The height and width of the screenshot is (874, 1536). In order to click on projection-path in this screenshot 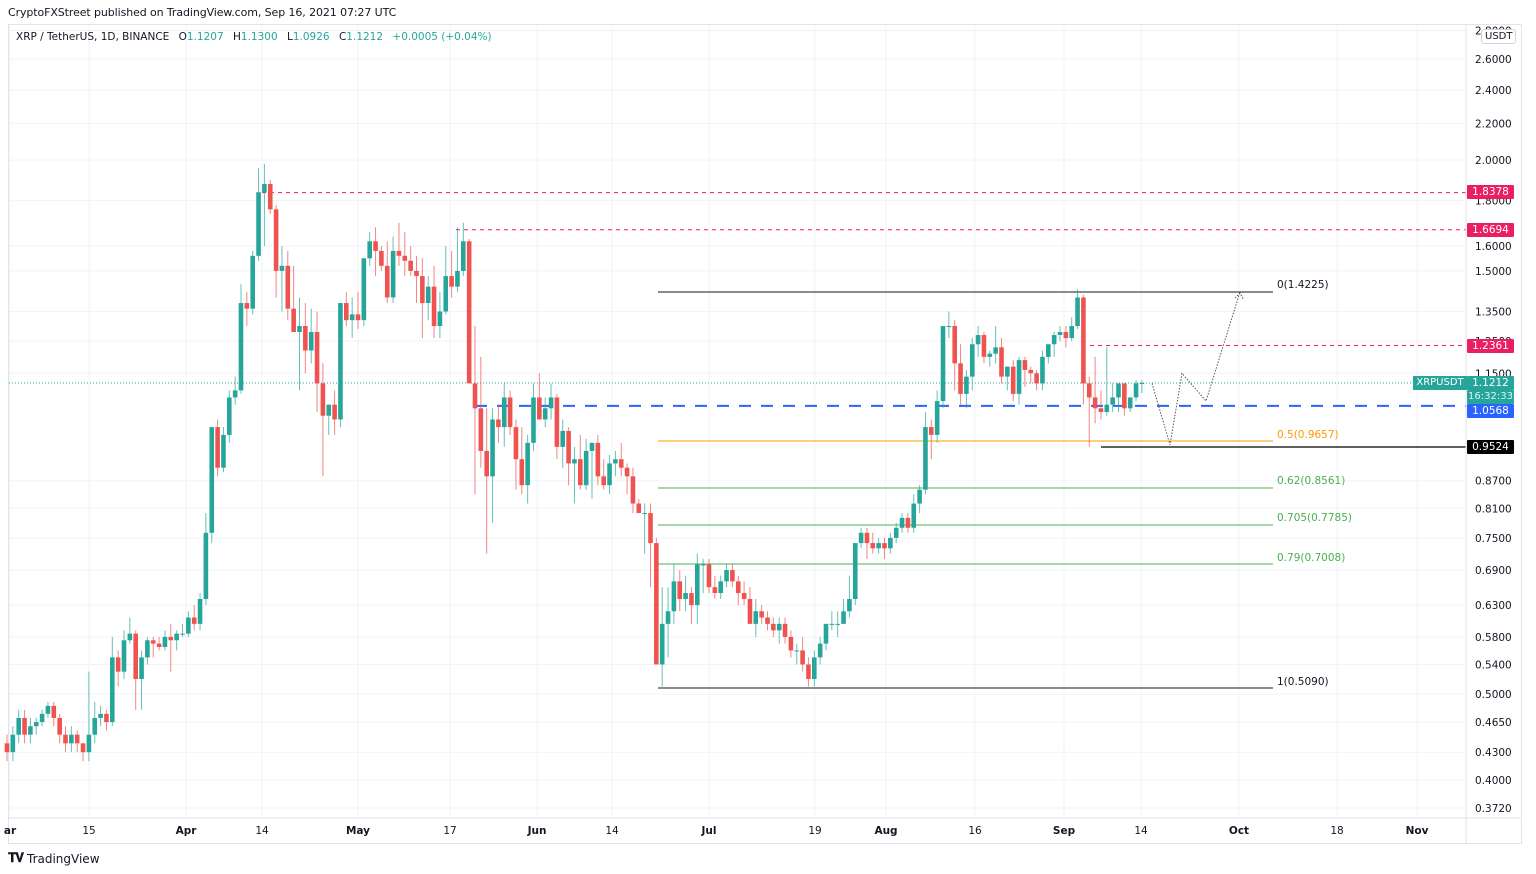, I will do `click(1197, 368)`.